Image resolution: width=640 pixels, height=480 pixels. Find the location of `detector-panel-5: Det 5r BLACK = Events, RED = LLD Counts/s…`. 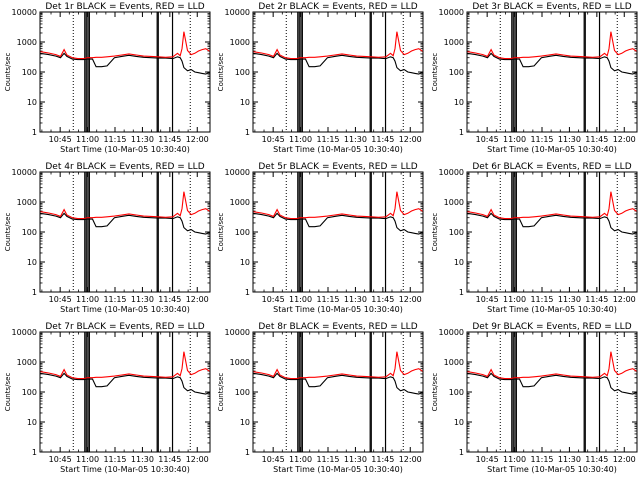

detector-panel-5: Det 5r BLACK = Events, RED = LLD Counts/s… is located at coordinates (320, 238).